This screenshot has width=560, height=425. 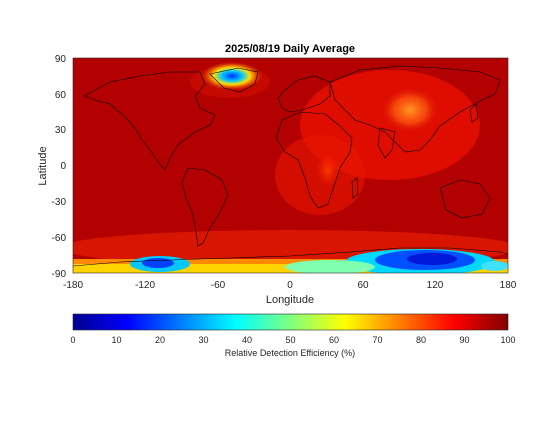 What do you see at coordinates (355, 188) in the screenshot?
I see `coastline-madagascar` at bounding box center [355, 188].